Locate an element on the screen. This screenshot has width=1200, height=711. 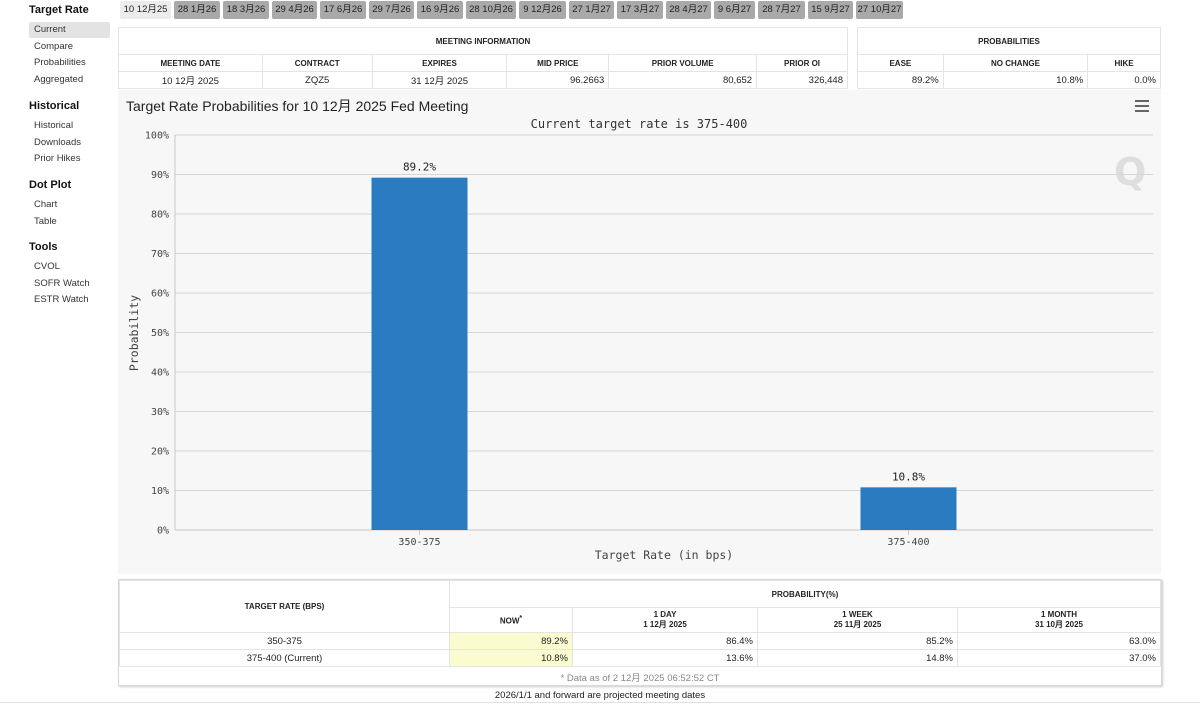
x-axis-label: Target Rate (in bps) is located at coordinates (664, 555).